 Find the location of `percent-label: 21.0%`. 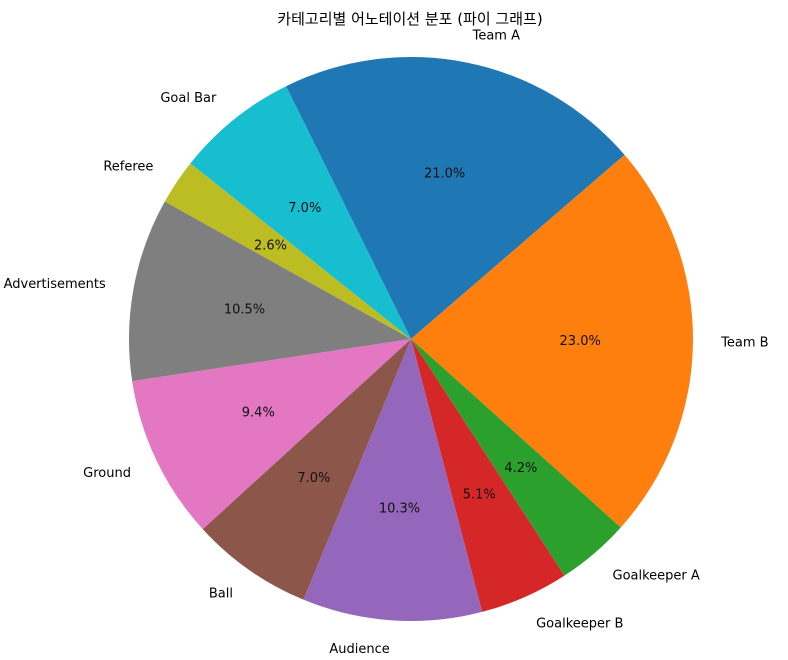

percent-label: 21.0% is located at coordinates (444, 174).